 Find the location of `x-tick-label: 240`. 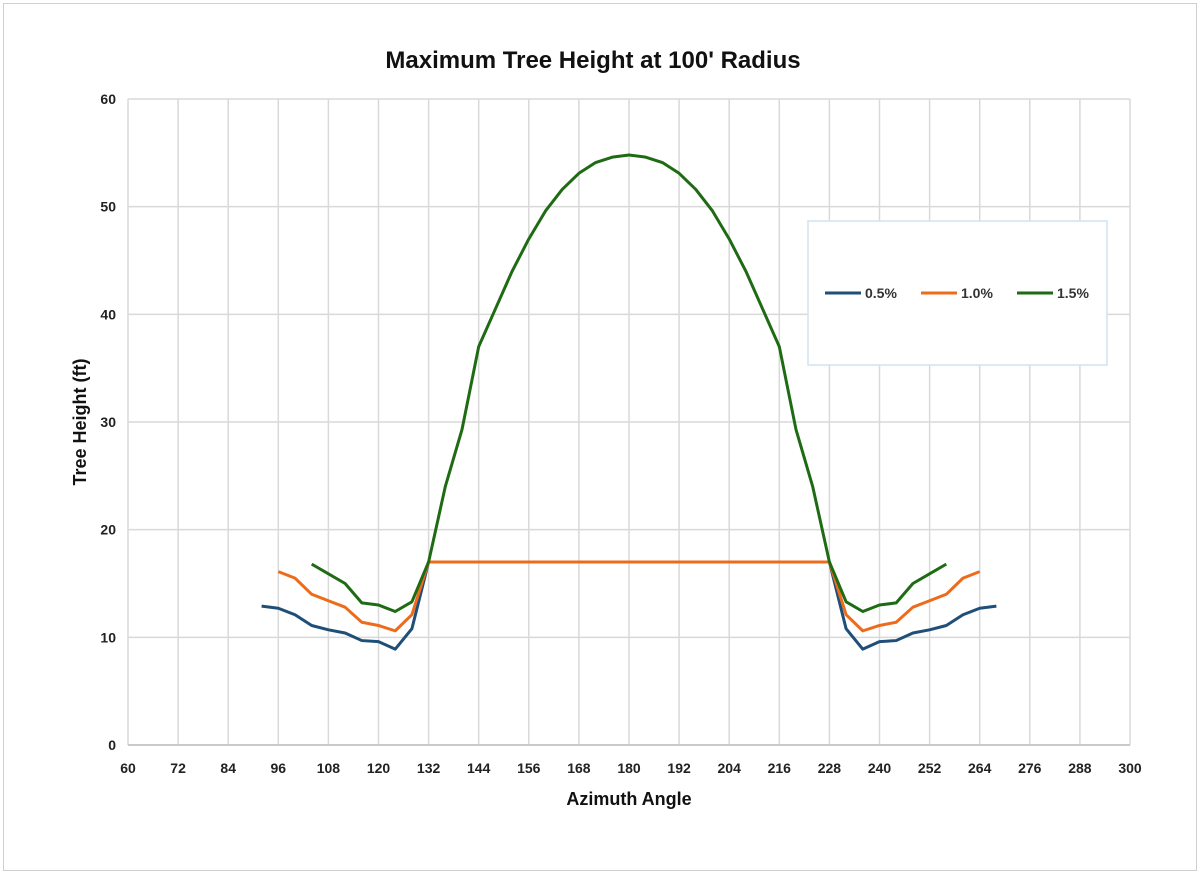

x-tick-label: 240 is located at coordinates (880, 768).